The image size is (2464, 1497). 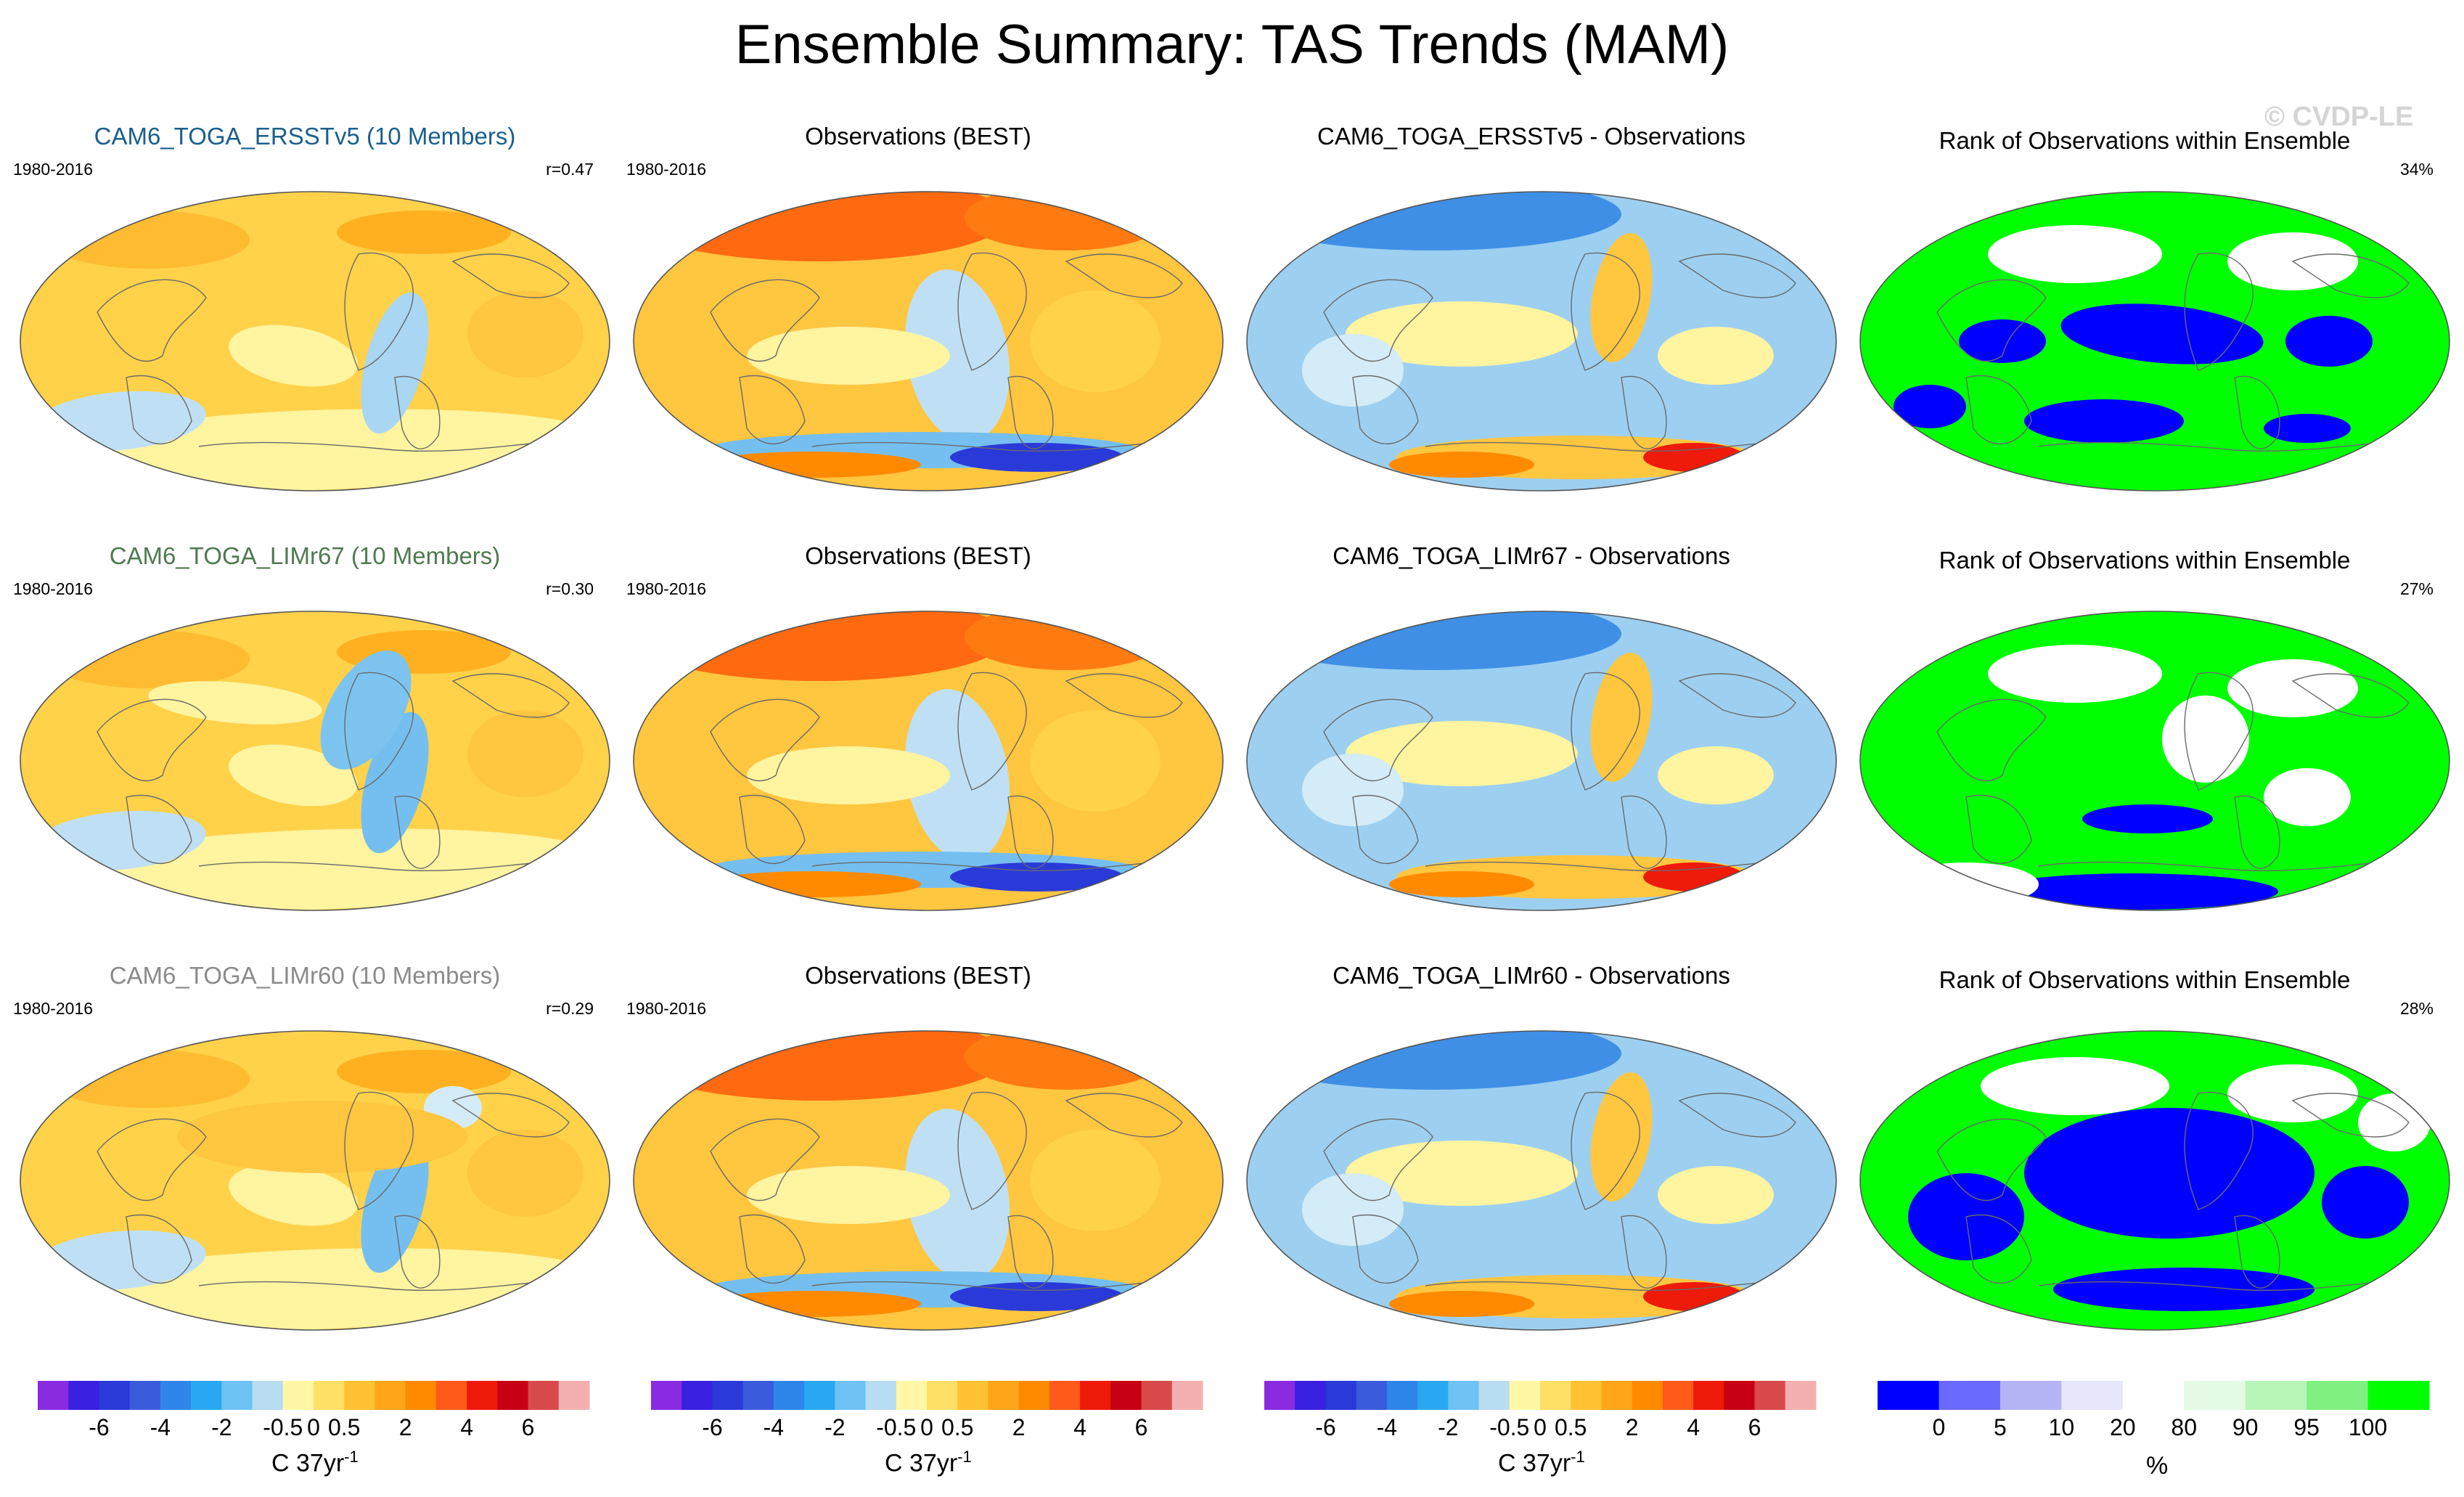 I want to click on panel-title: Observations (BEST), so click(x=918, y=975).